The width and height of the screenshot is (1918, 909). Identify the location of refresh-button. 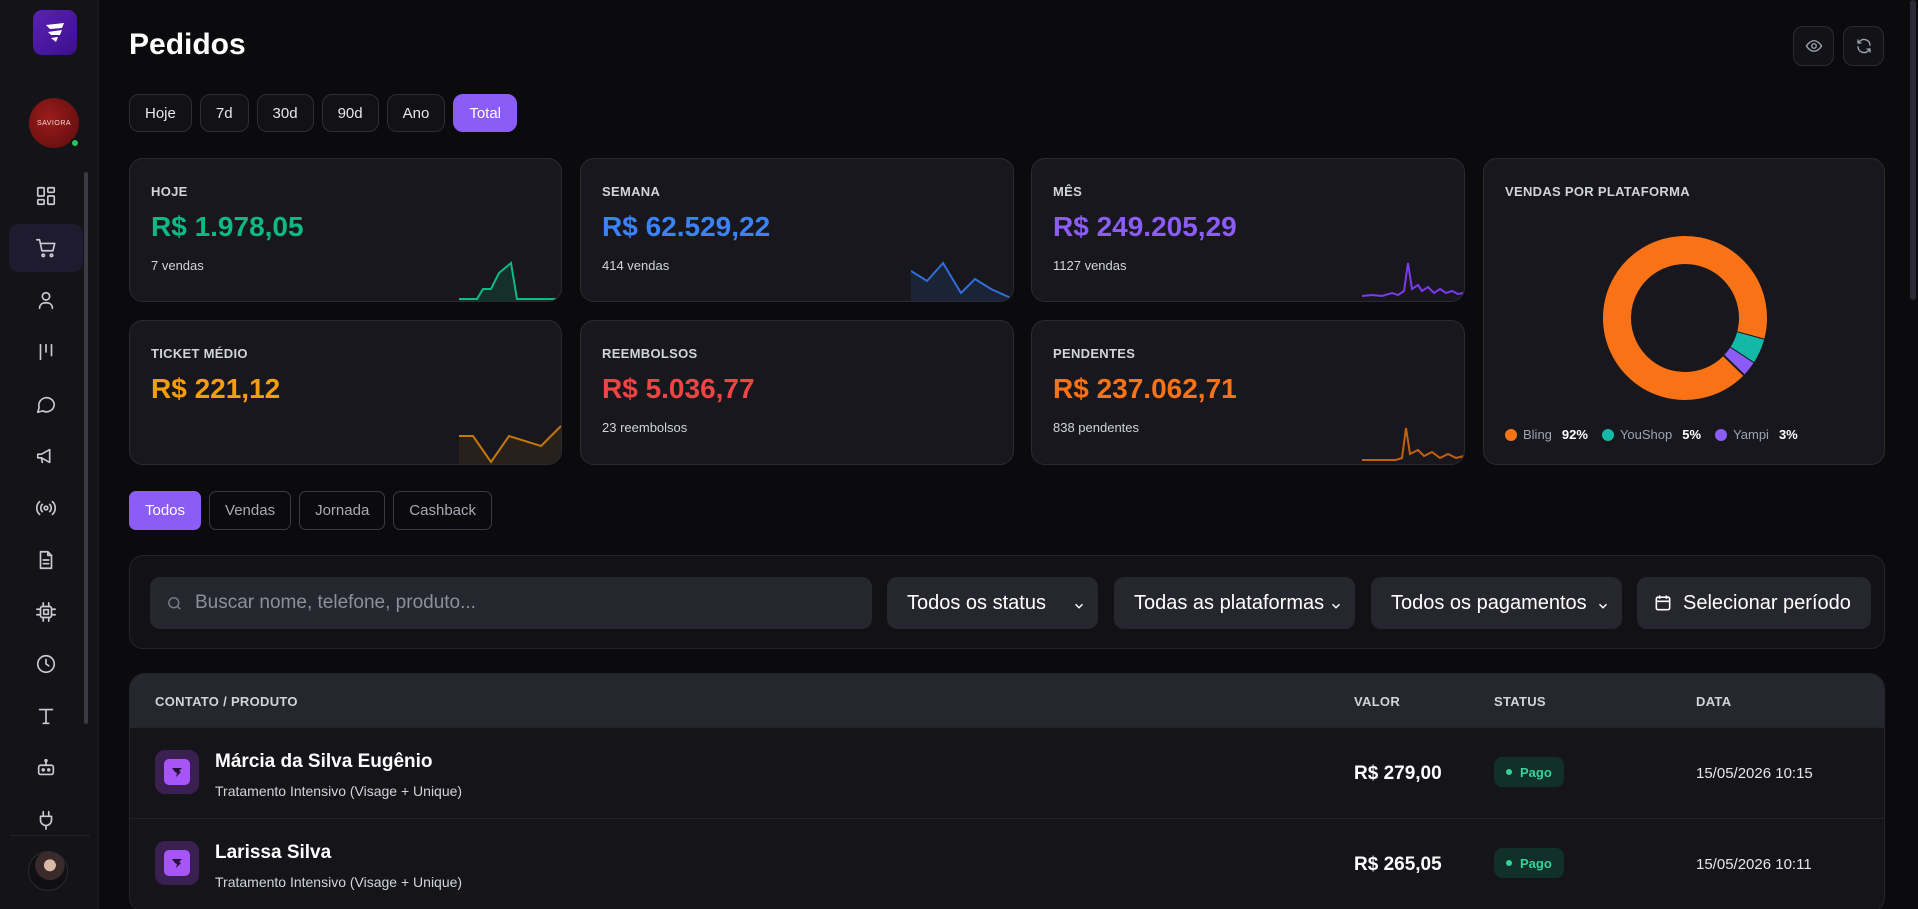
(1863, 46).